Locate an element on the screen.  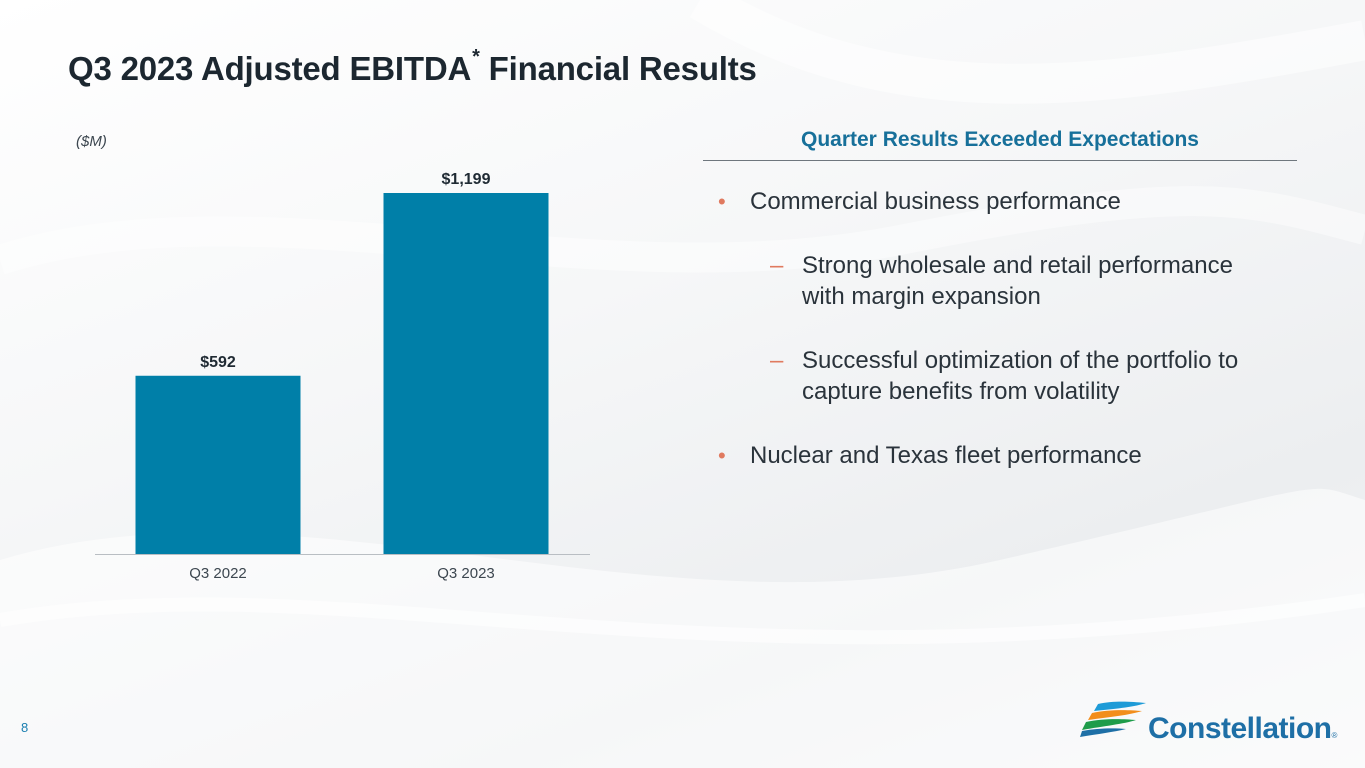
data-label: $1,199 is located at coordinates (466, 179).